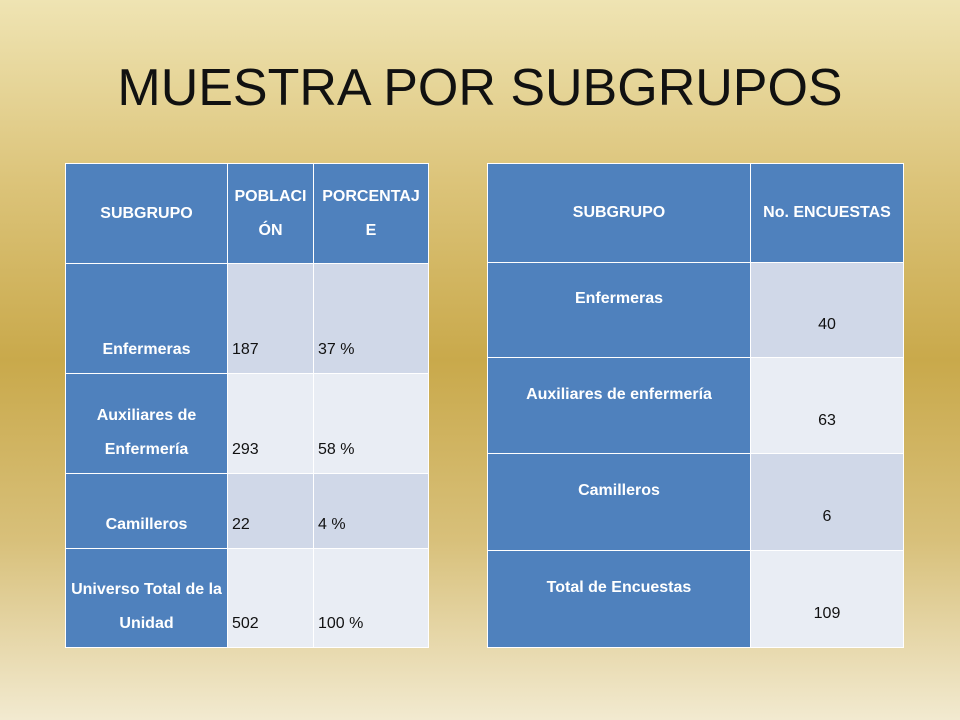 The height and width of the screenshot is (720, 960). What do you see at coordinates (827, 310) in the screenshot?
I see `data-cell: 40` at bounding box center [827, 310].